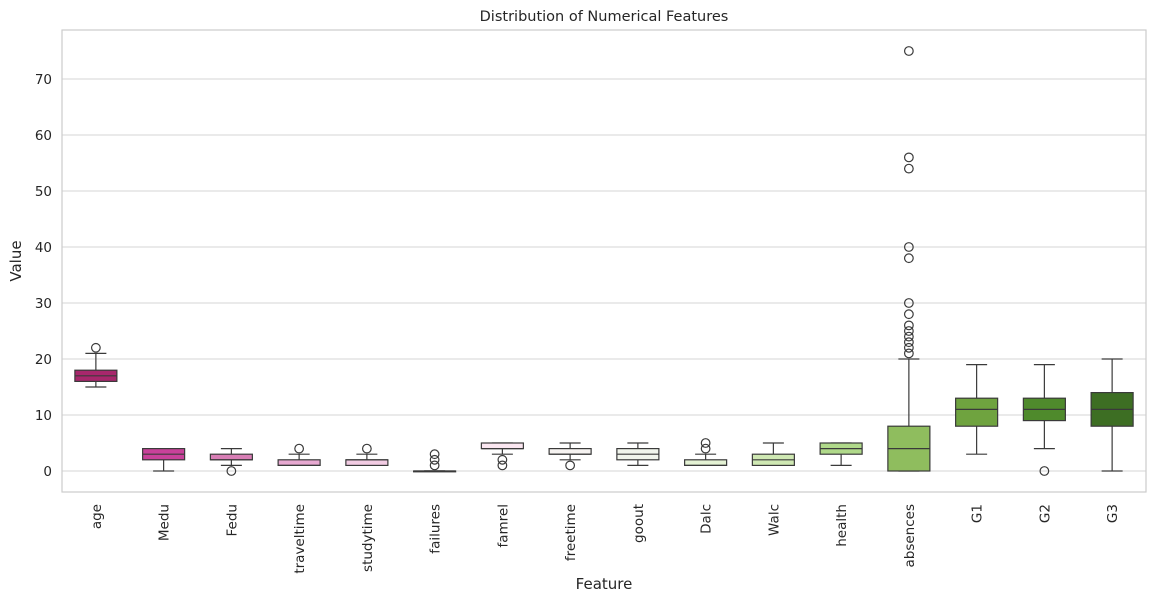  Describe the element at coordinates (1112, 415) in the screenshot. I see `box-G3` at that location.